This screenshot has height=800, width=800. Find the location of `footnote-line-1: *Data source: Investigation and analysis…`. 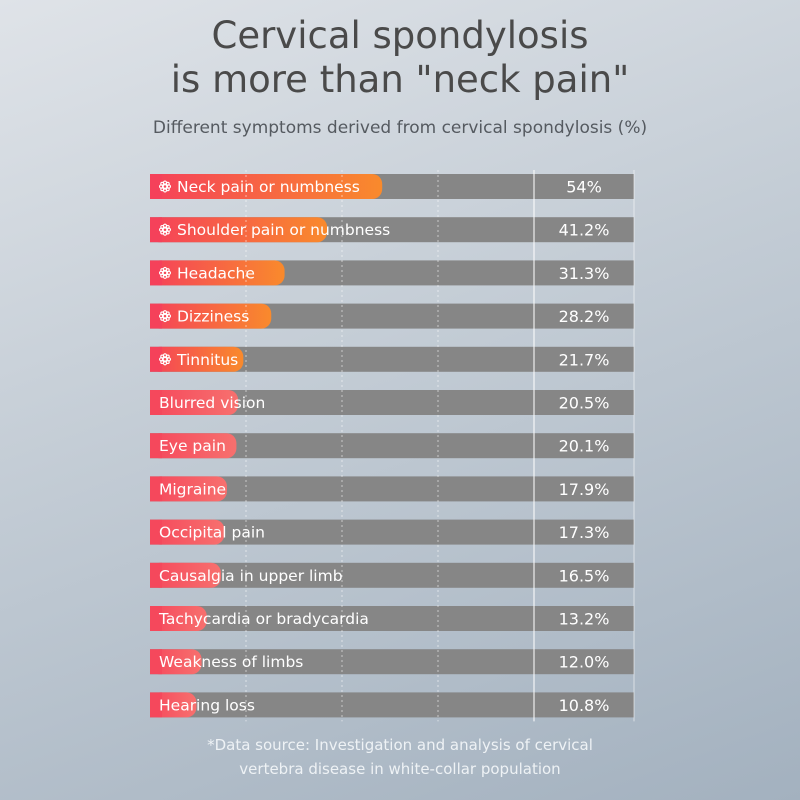

footnote-line-1: *Data source: Investigation and analysis… is located at coordinates (400, 745).